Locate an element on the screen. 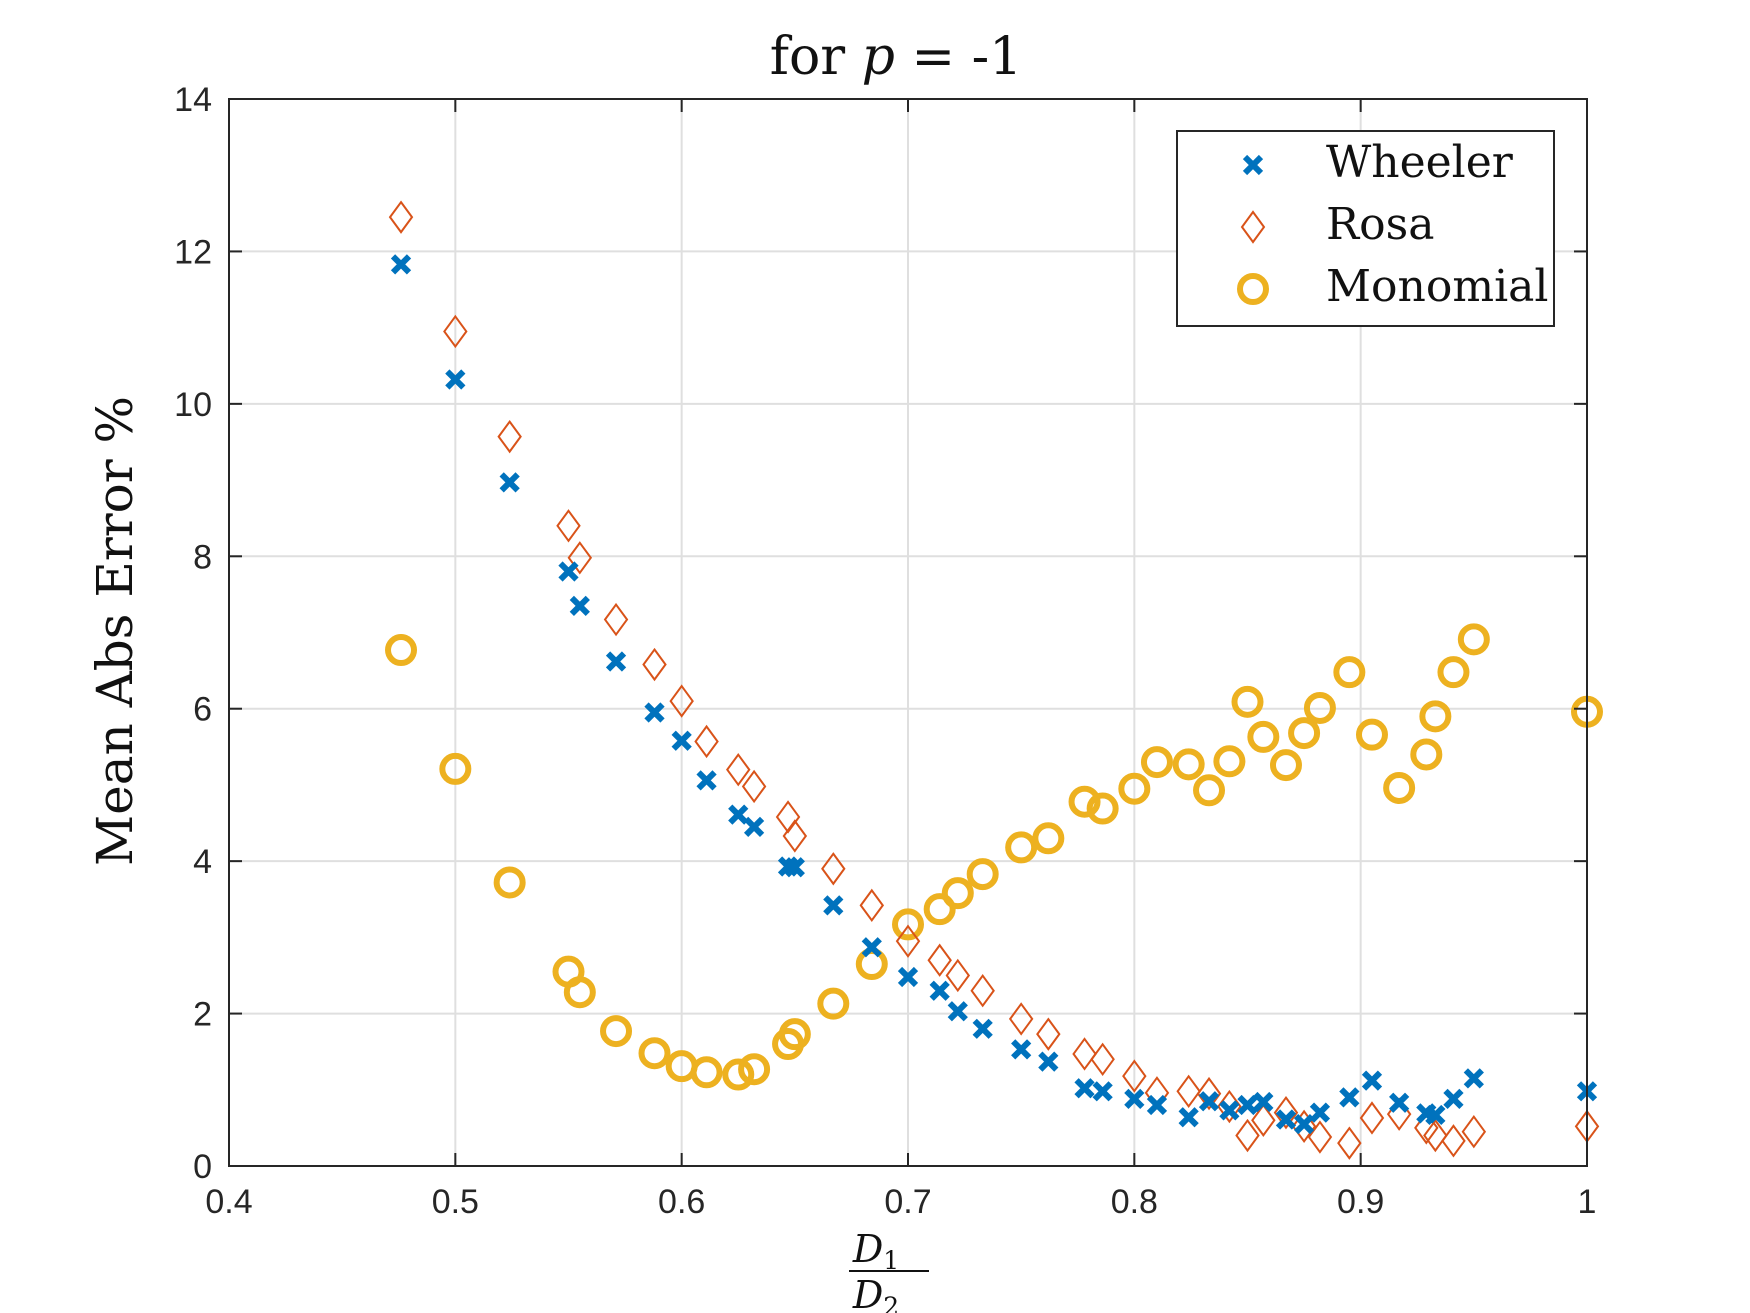 The image size is (1750, 1313). y-tick-label: 10 is located at coordinates (193, 405).